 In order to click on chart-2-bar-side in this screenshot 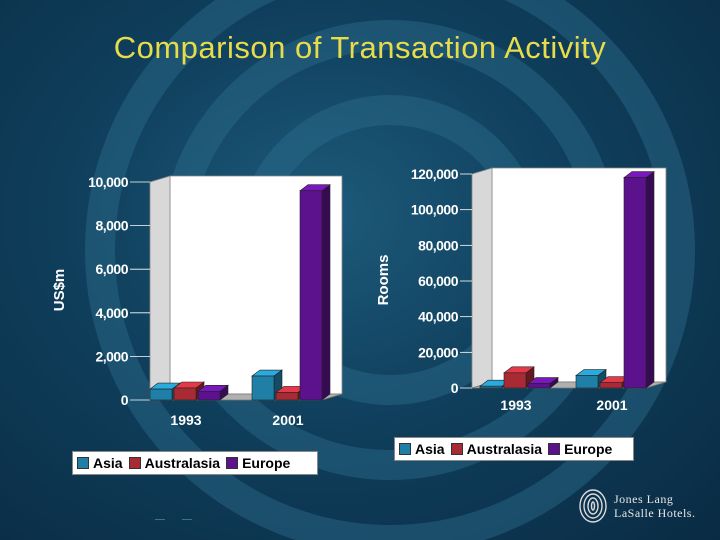, I will do `click(650, 279)`.